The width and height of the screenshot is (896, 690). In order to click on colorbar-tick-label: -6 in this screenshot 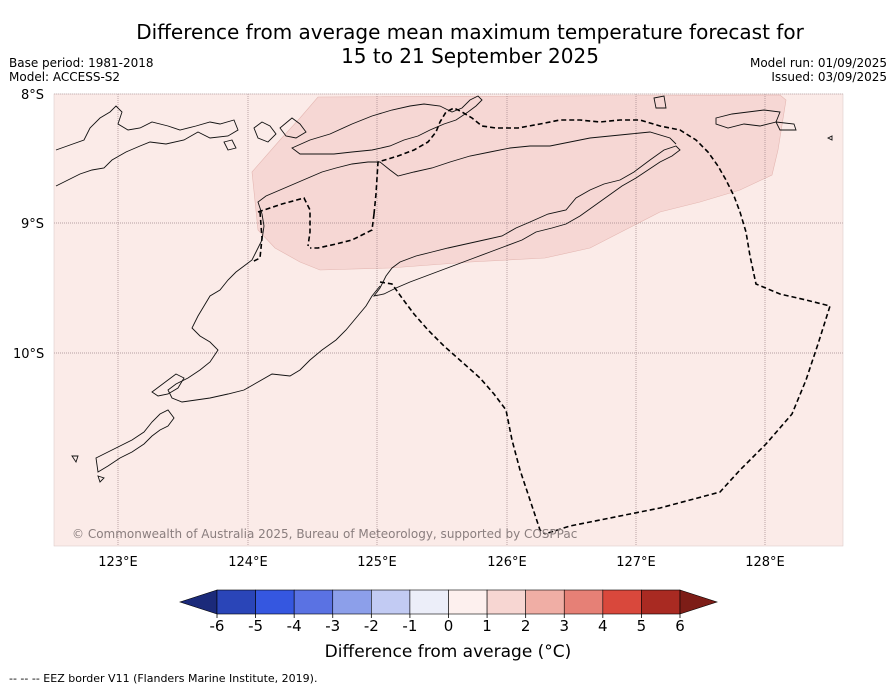, I will do `click(217, 626)`.